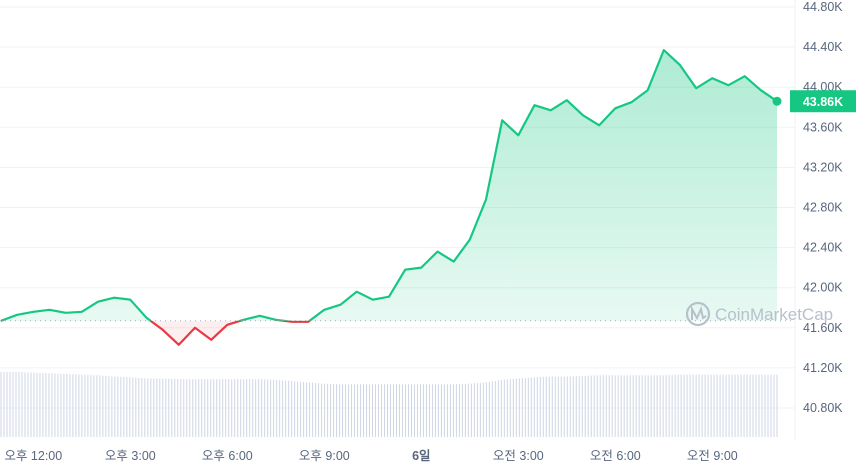 Image resolution: width=860 pixels, height=469 pixels. What do you see at coordinates (823, 7) in the screenshot?
I see `y-tick-label: 44.80K` at bounding box center [823, 7].